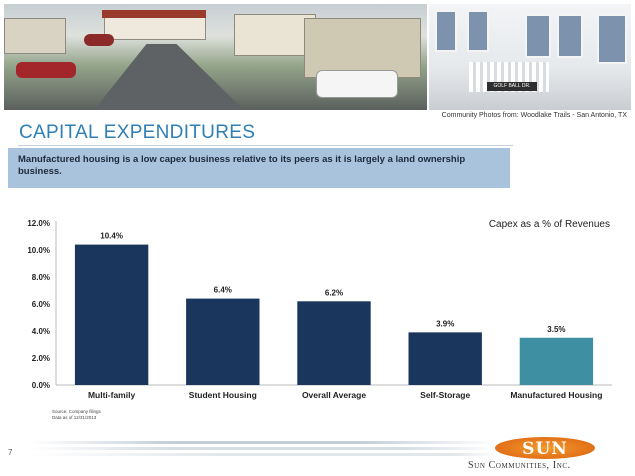 The height and width of the screenshot is (476, 635). Describe the element at coordinates (41, 385) in the screenshot. I see `y-tick-label: 0.0%` at that location.